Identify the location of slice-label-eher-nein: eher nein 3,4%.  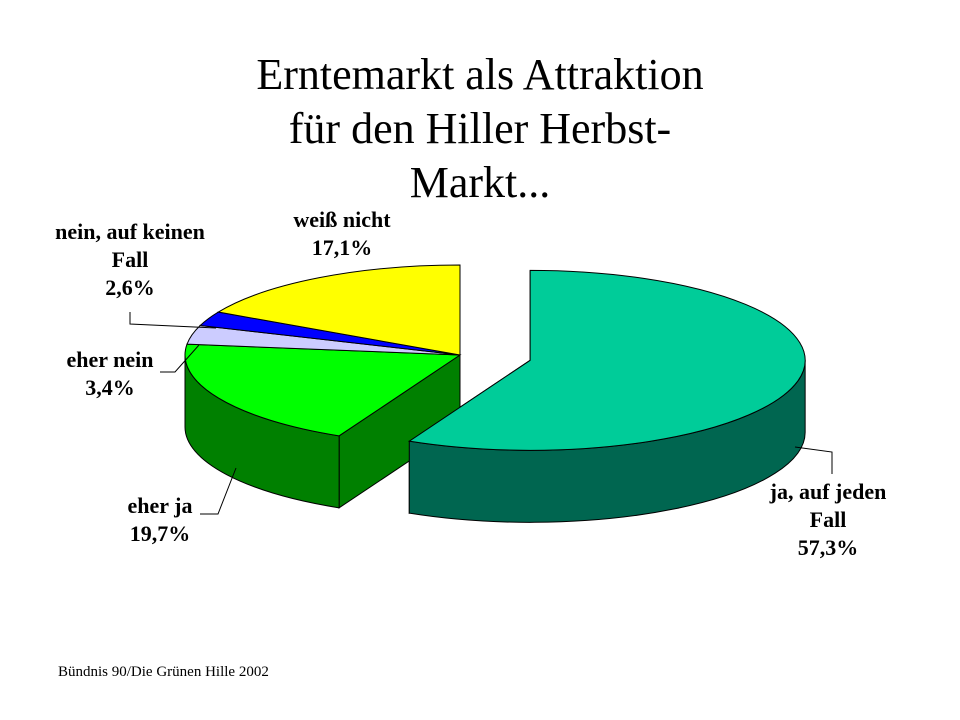
(110, 374).